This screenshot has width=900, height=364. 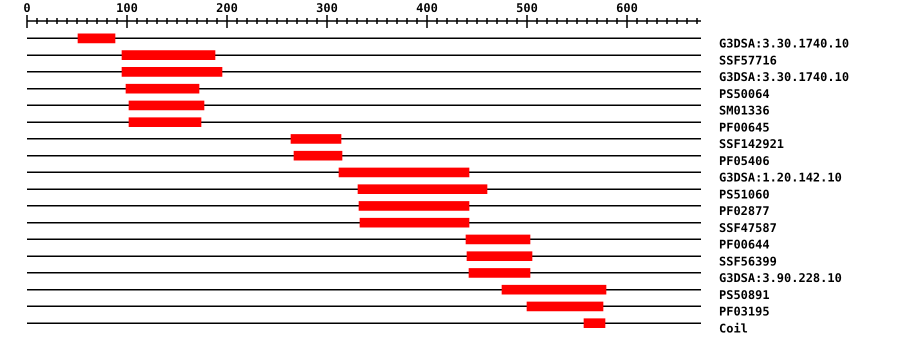 What do you see at coordinates (744, 111) in the screenshot?
I see `y-tick-label: SM01336` at bounding box center [744, 111].